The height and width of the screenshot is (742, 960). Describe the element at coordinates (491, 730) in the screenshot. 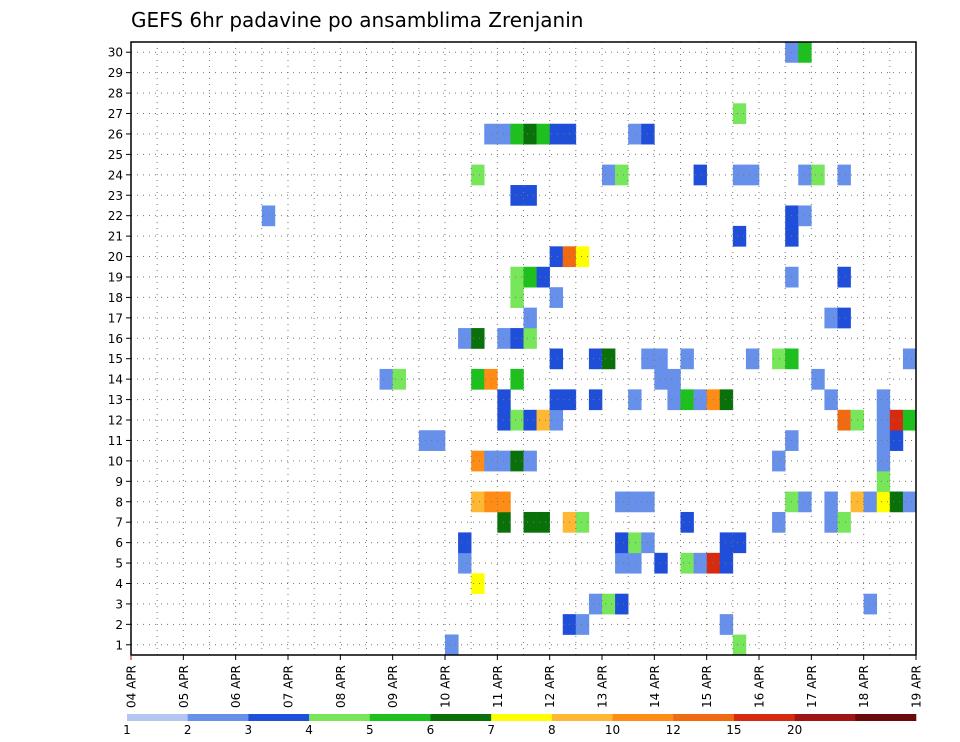

I see `legend-label: 7` at that location.